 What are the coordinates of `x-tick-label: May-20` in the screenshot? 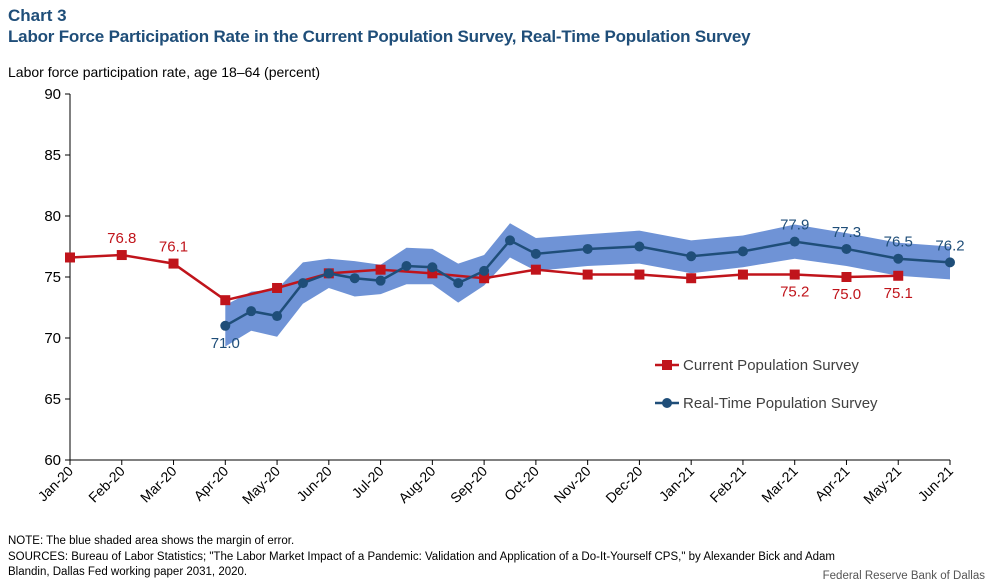 It's located at (261, 485).